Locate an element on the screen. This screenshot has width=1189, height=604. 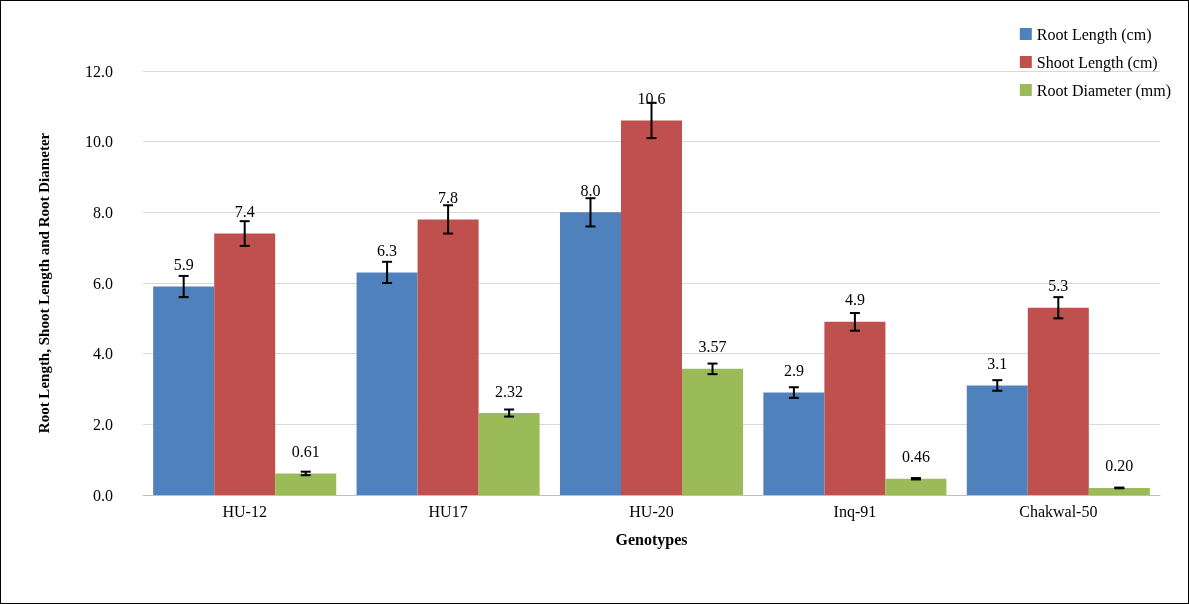
data-label: 3.57 is located at coordinates (712, 347).